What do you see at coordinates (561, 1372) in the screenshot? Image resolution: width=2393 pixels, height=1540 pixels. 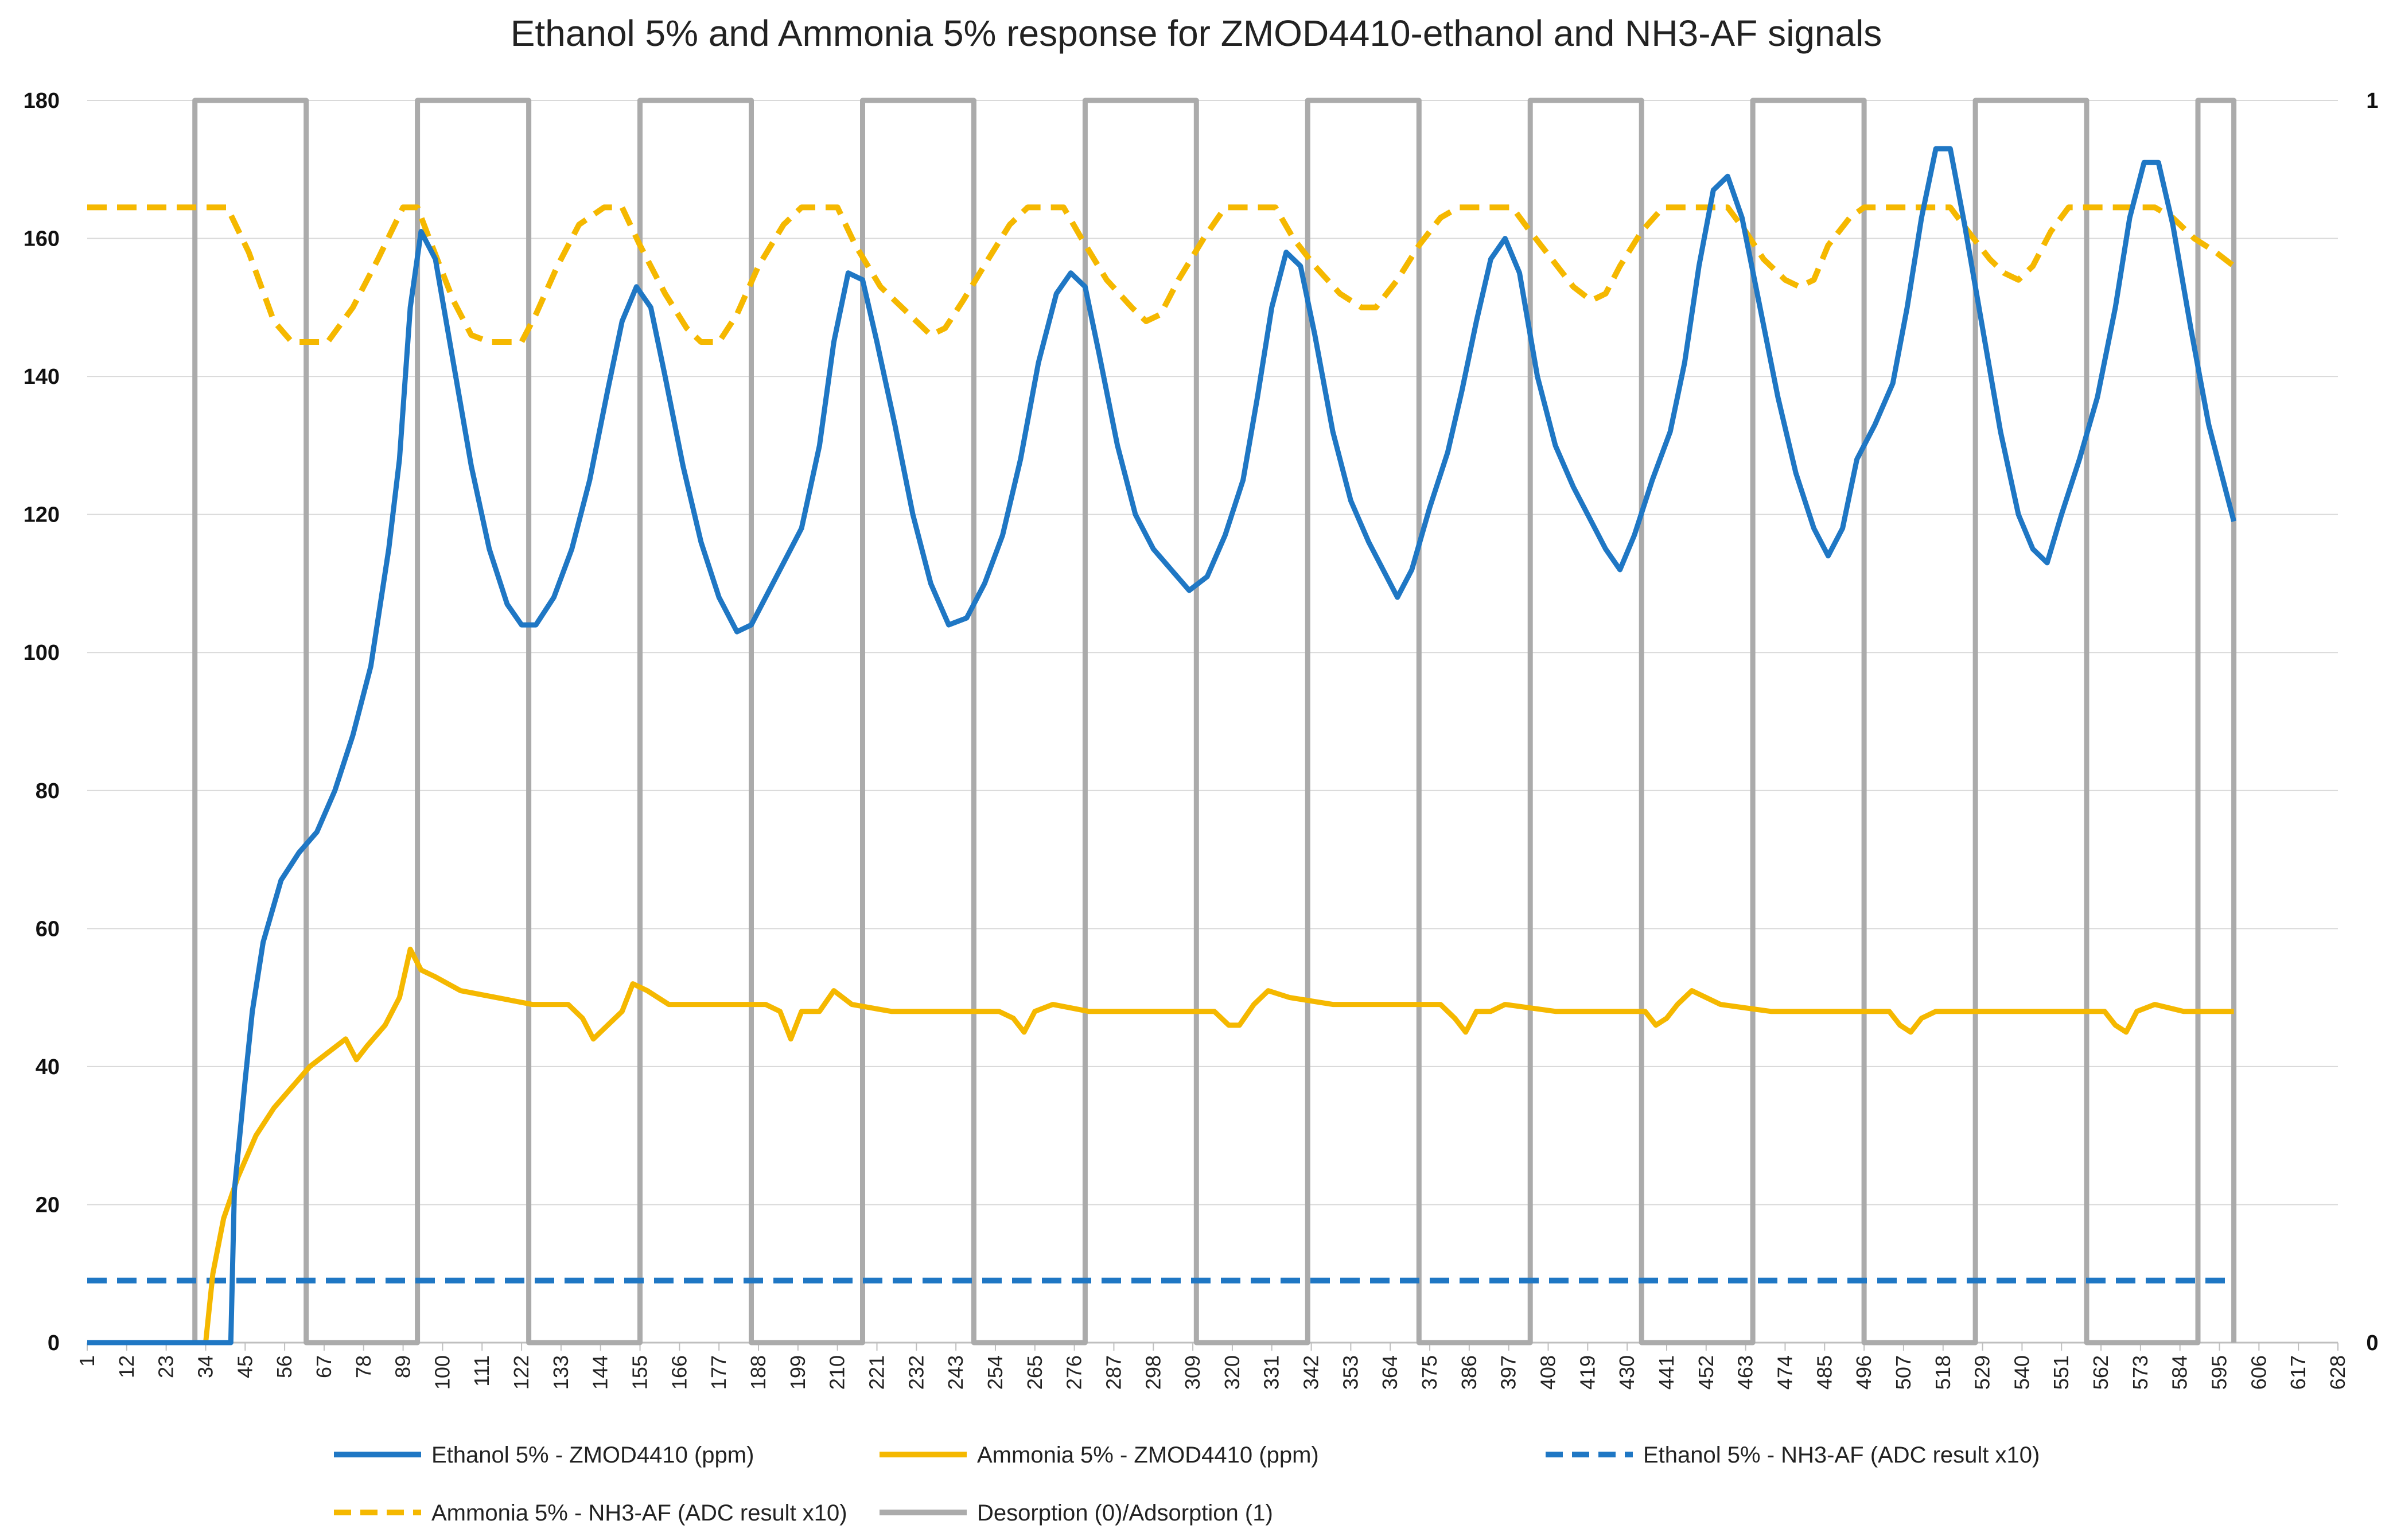 I see `x-tick-label: 133` at bounding box center [561, 1372].